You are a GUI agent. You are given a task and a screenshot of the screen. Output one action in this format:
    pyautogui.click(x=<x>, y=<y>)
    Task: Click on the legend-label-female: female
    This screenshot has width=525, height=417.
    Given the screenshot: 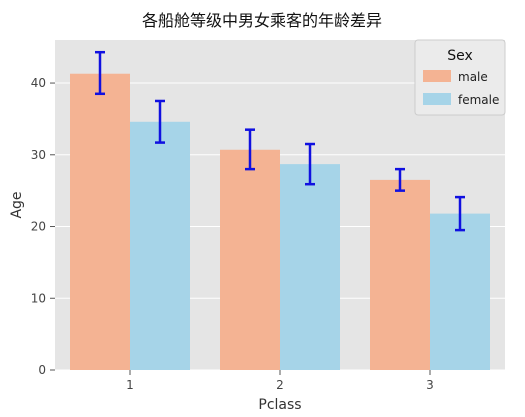 What is the action you would take?
    pyautogui.click(x=478, y=100)
    